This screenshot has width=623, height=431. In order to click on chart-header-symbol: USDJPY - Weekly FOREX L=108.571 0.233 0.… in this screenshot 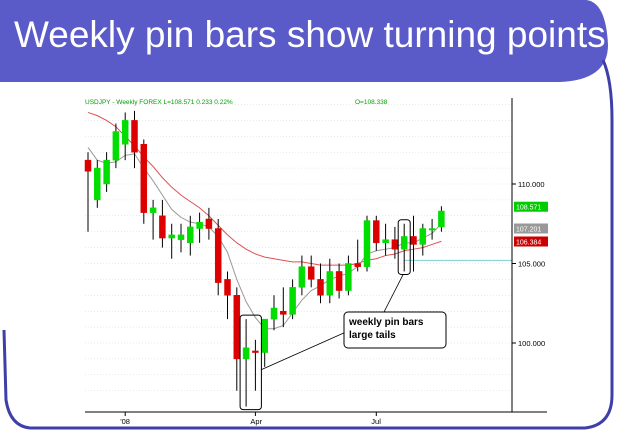, I will do `click(159, 102)`.